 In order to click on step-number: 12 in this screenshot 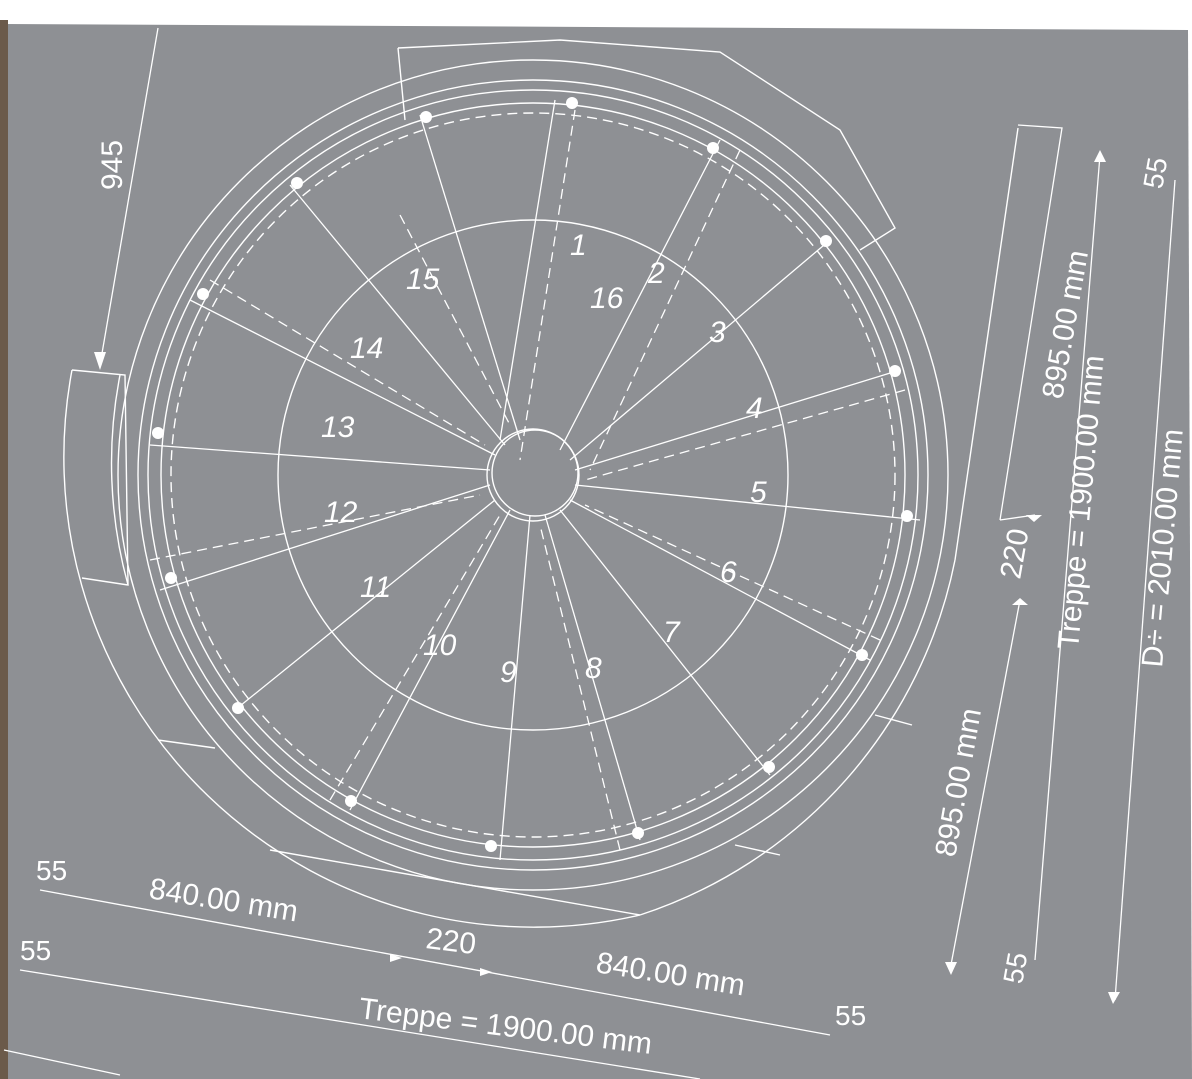, I will do `click(341, 512)`.